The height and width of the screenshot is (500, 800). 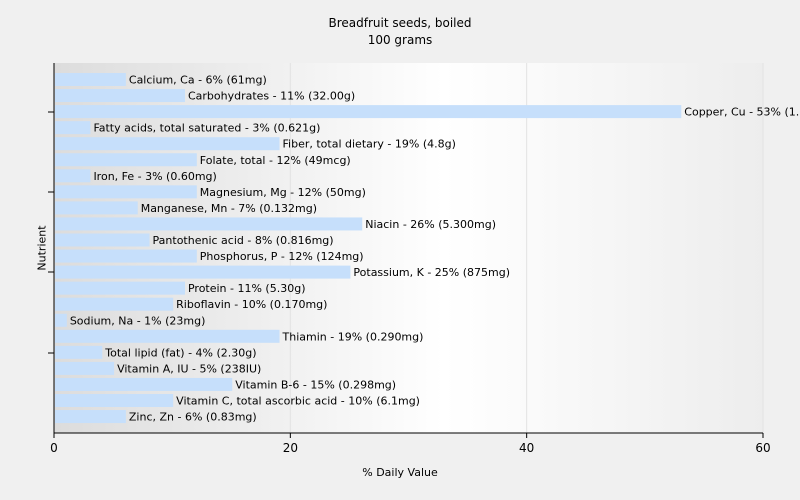 What do you see at coordinates (138, 320) in the screenshot?
I see `bar-label: Sodium, Na - 1% (23mg)` at bounding box center [138, 320].